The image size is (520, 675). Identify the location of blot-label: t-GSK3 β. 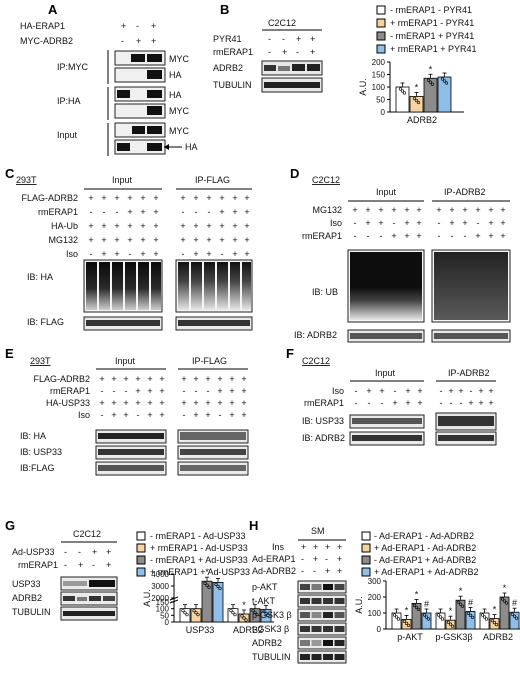
(270, 629).